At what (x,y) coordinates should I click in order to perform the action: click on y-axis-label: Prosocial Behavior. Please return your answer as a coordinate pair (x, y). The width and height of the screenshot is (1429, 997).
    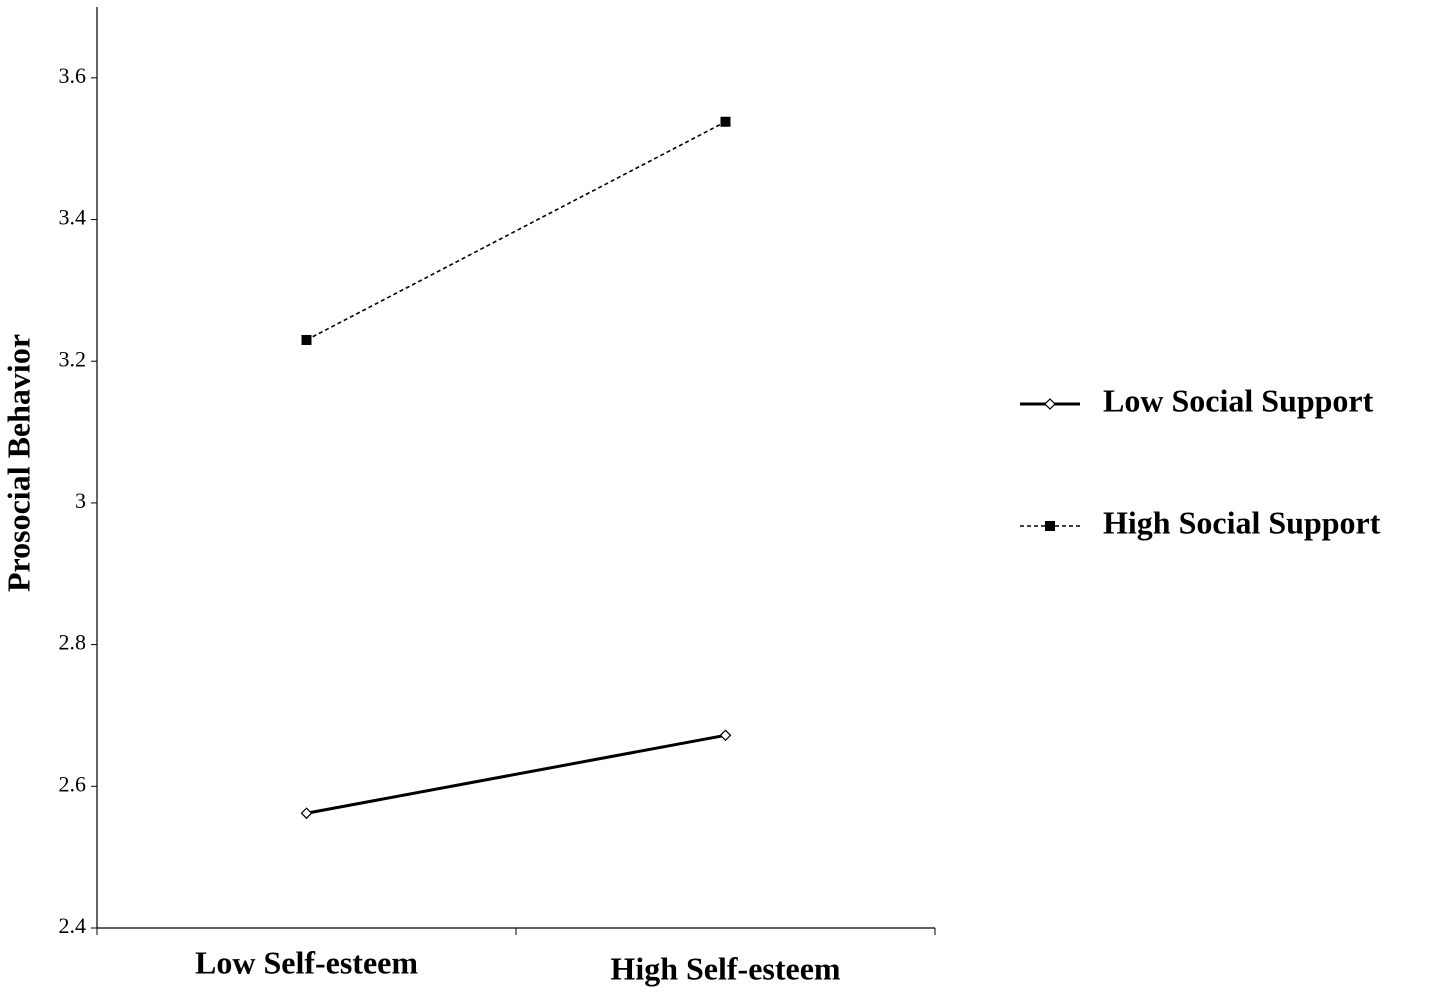
    Looking at the image, I should click on (18, 463).